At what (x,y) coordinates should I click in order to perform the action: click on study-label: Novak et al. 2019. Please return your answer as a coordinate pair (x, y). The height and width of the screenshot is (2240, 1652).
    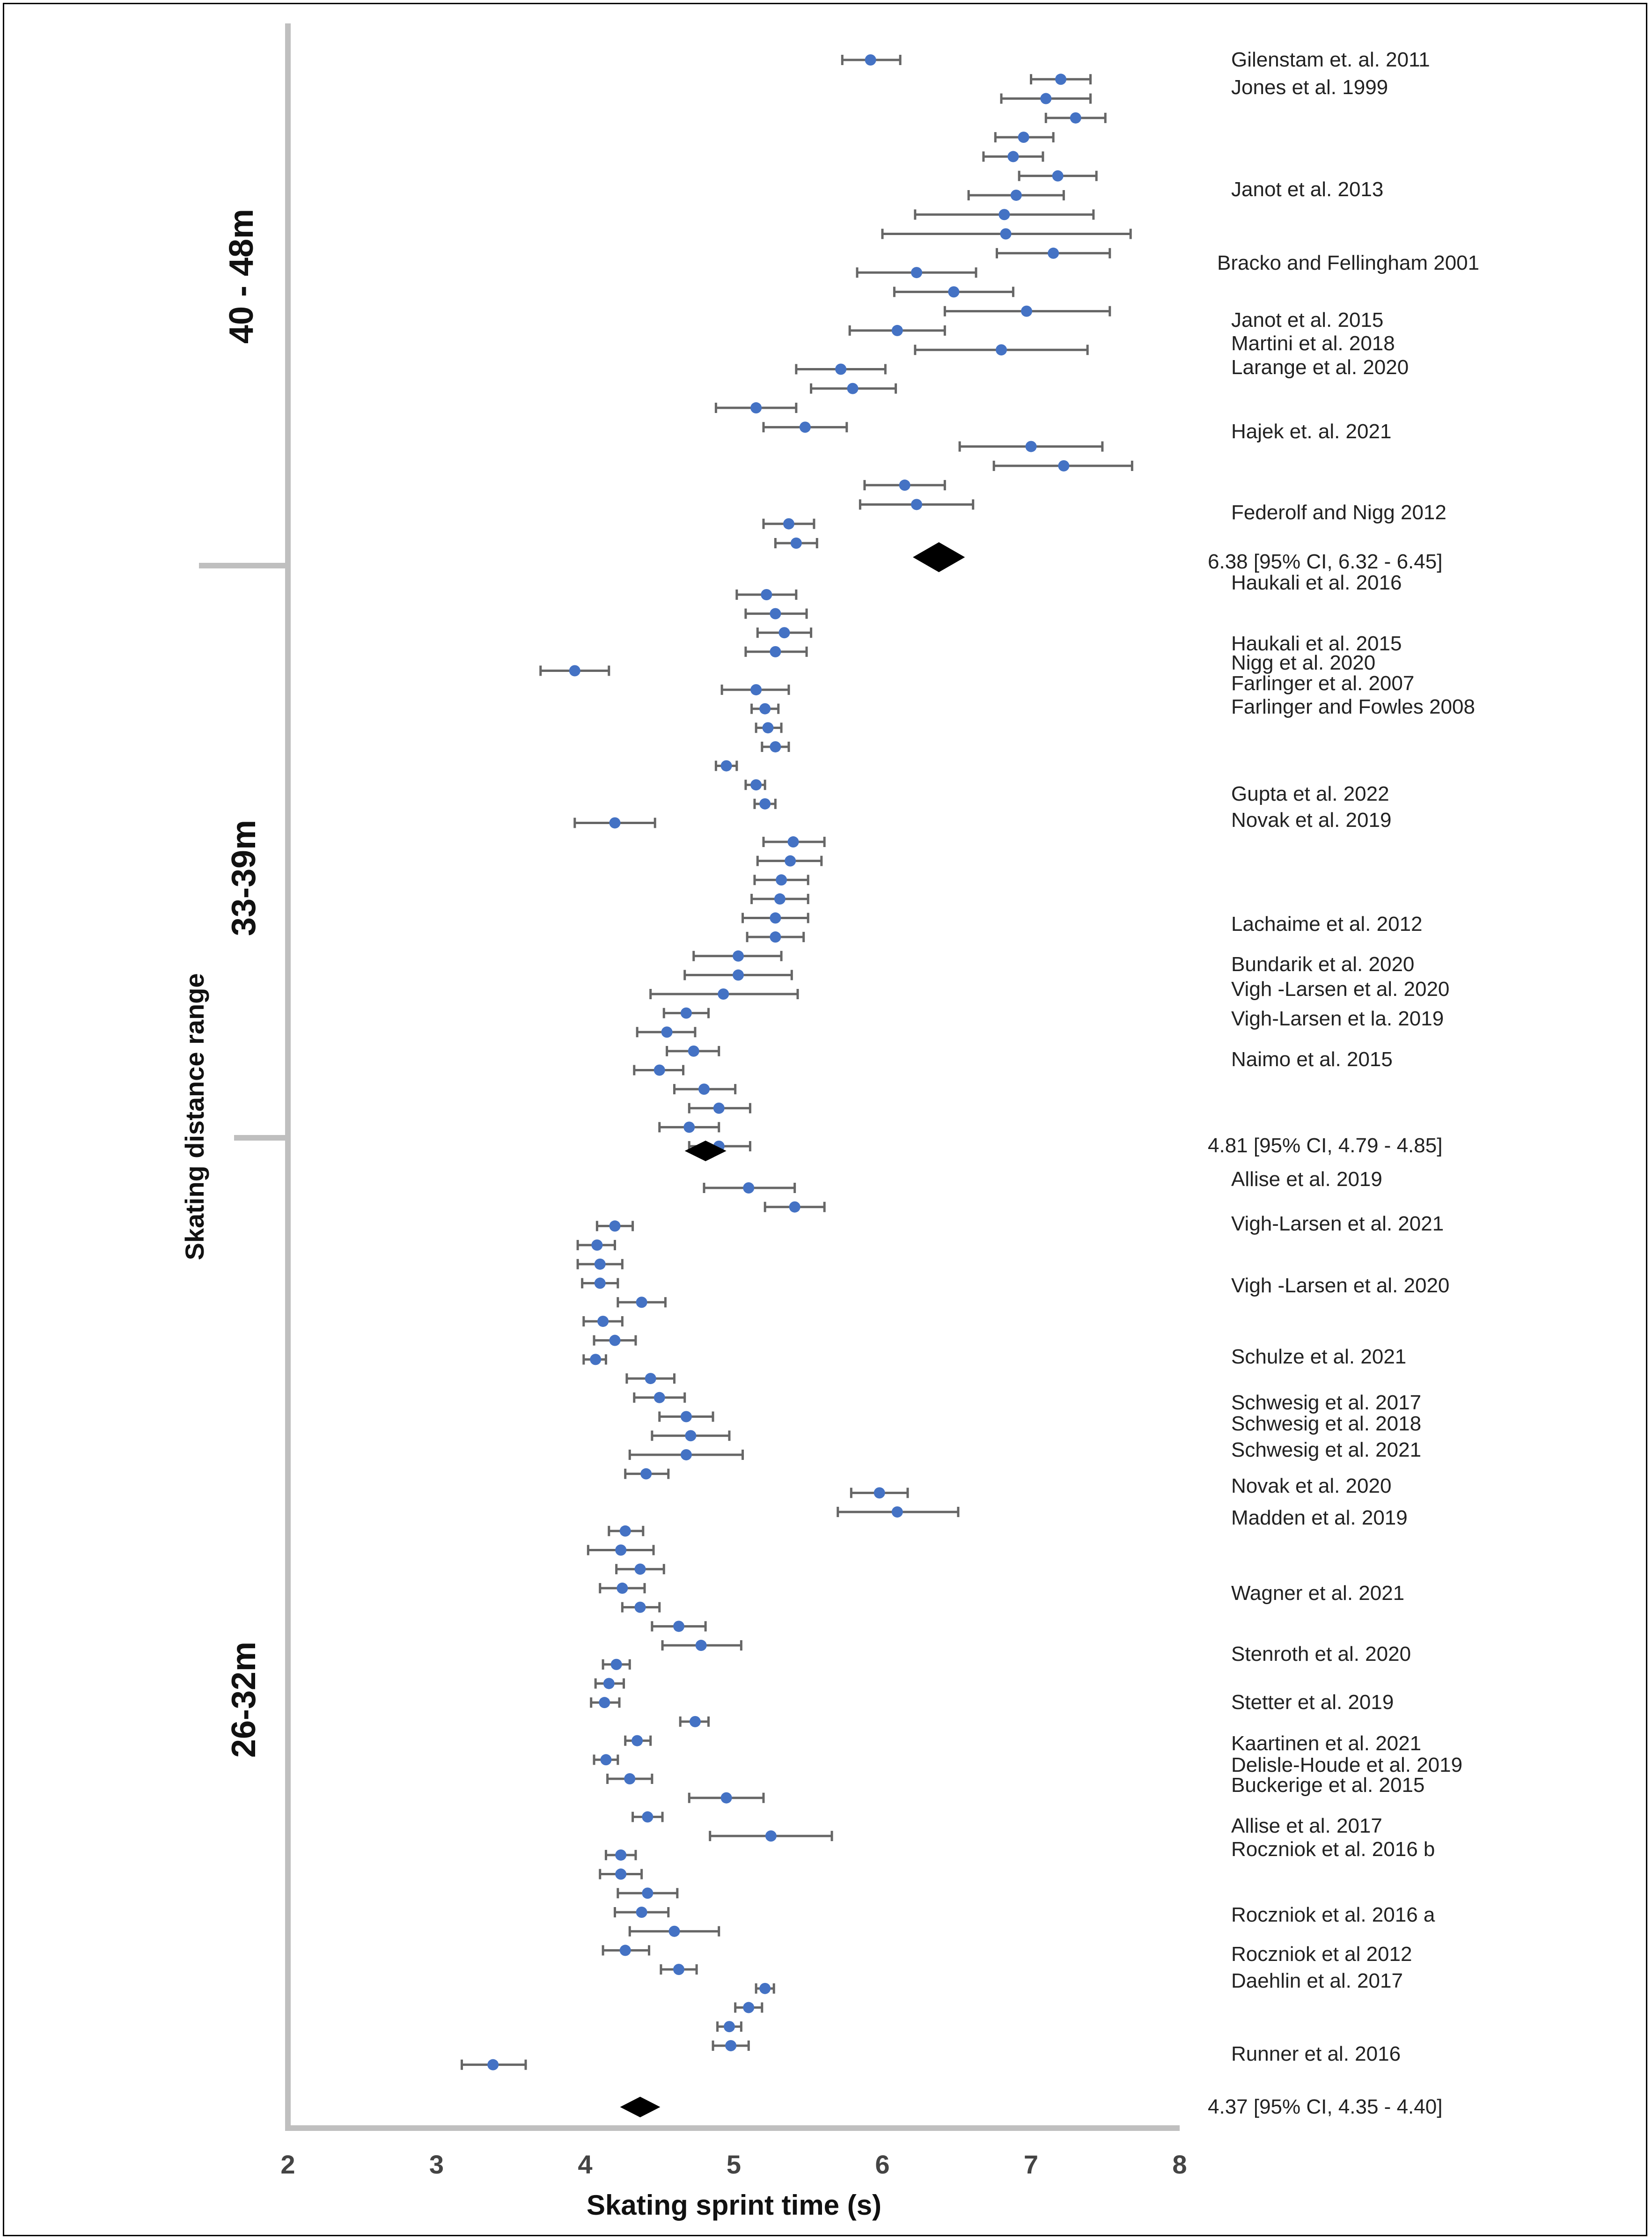
    Looking at the image, I should click on (1311, 820).